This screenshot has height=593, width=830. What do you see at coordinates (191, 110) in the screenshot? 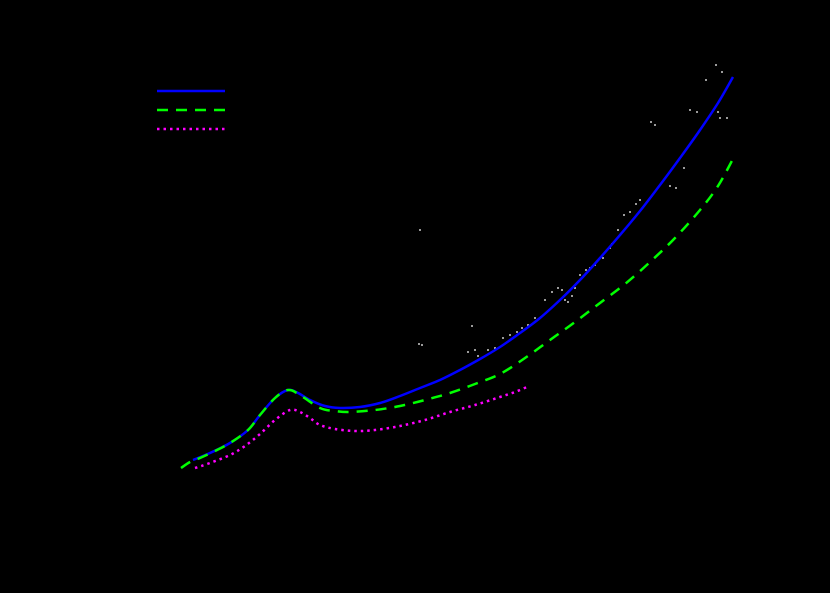
I see `legend` at bounding box center [191, 110].